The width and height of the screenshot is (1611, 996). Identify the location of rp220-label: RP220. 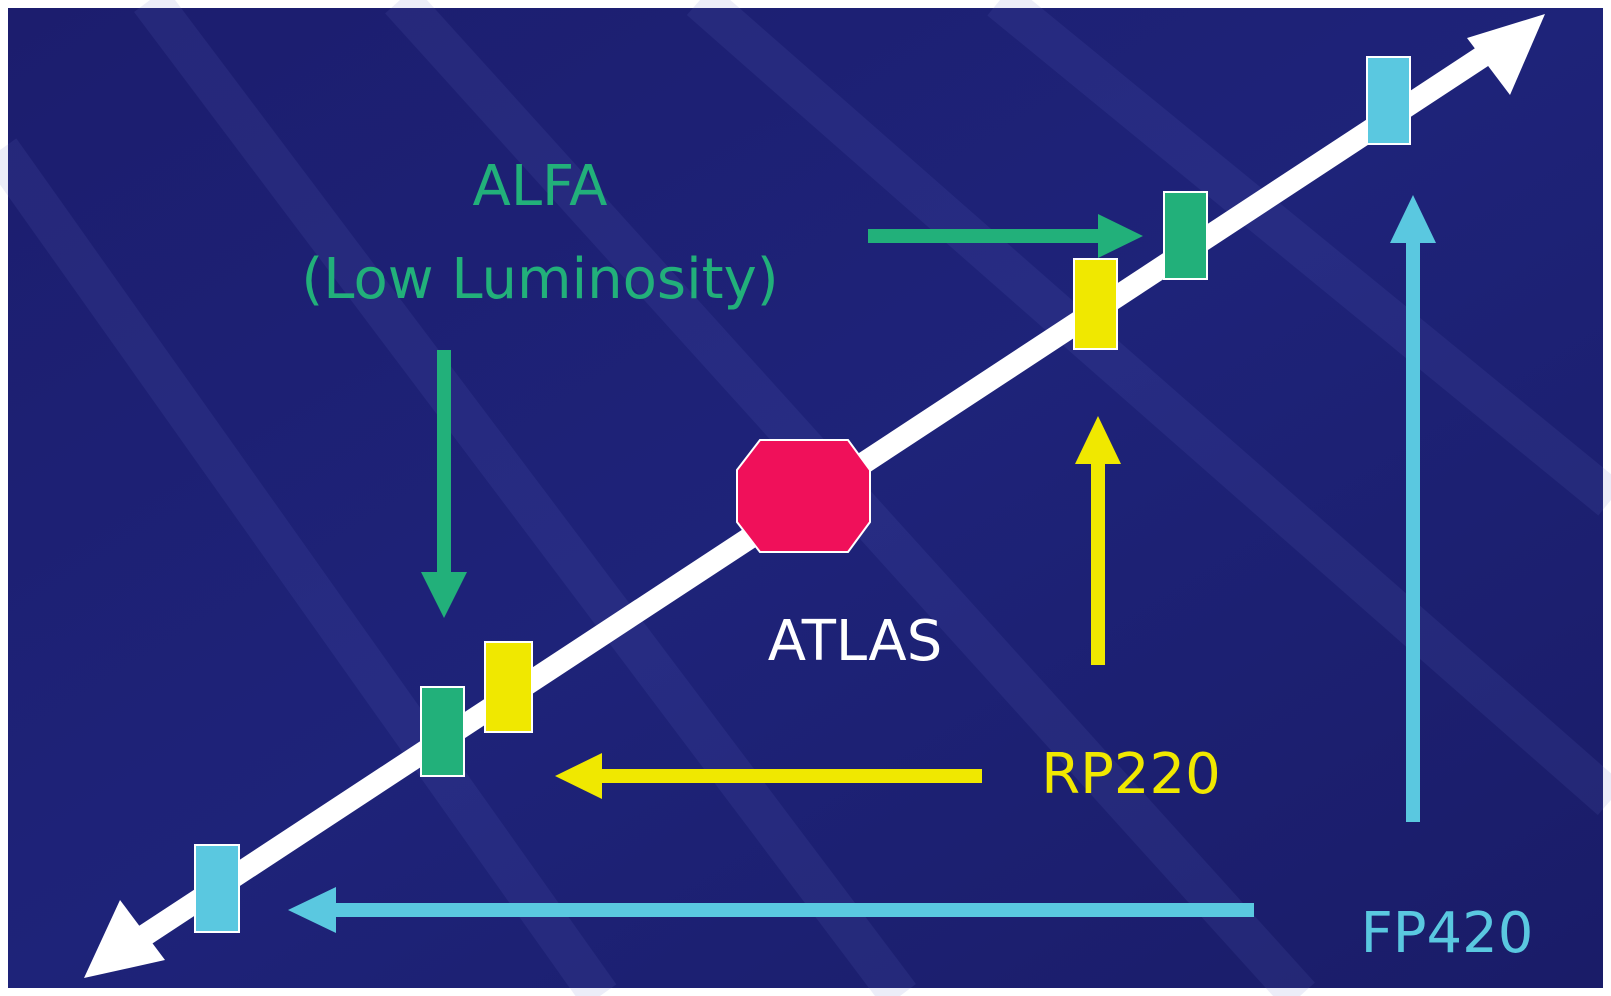
(1131, 774).